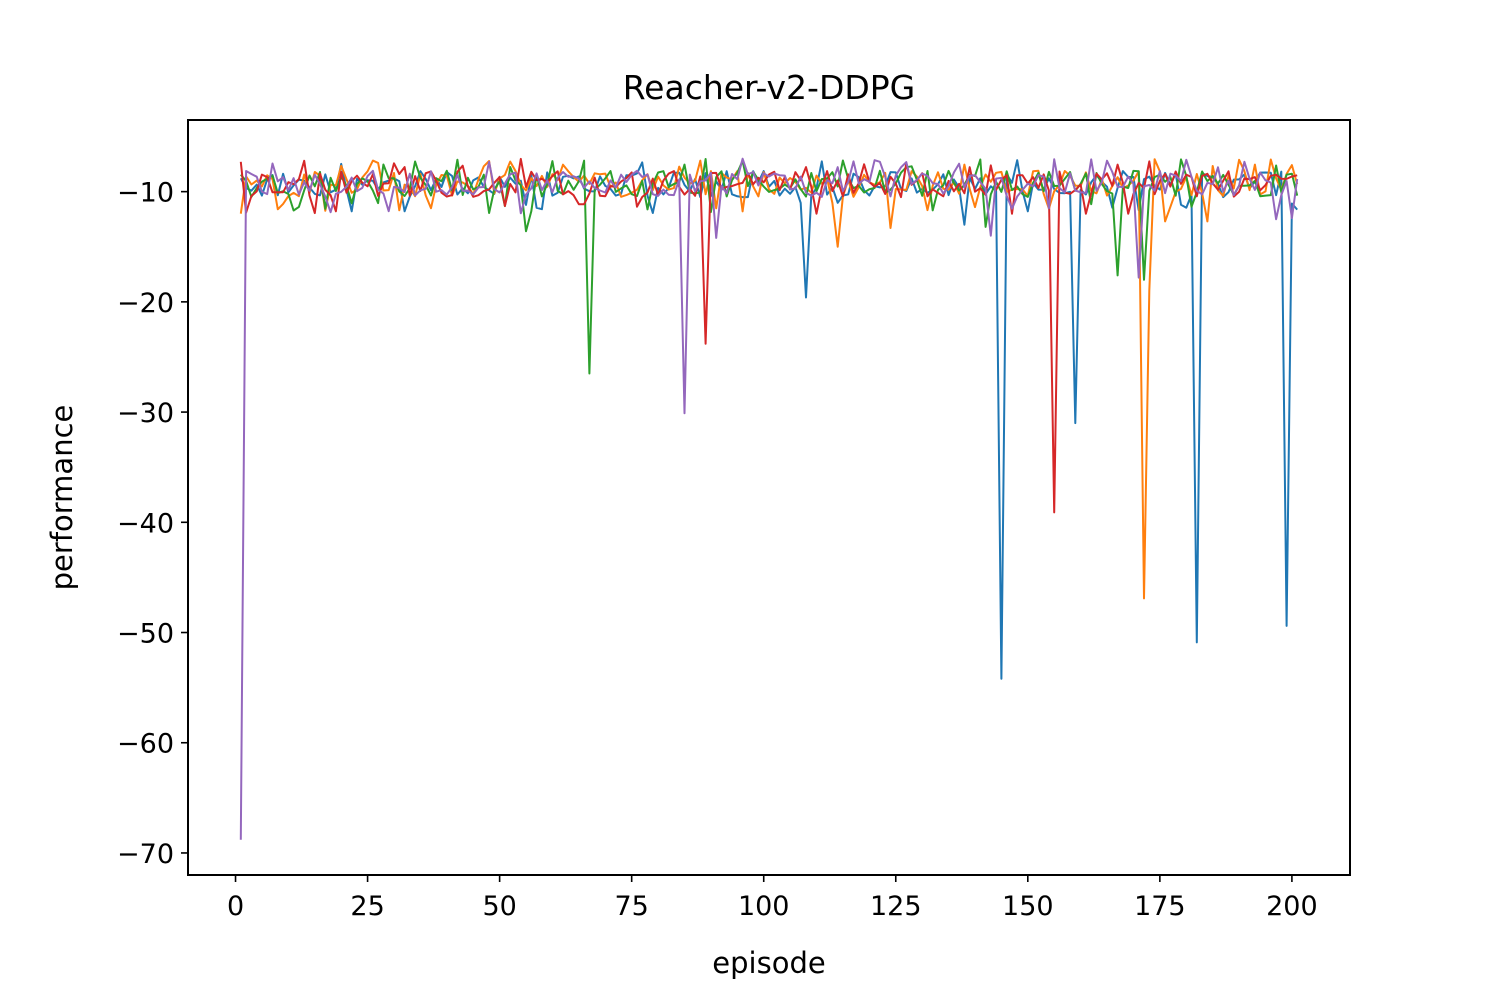 Image resolution: width=1500 pixels, height=1005 pixels. Describe the element at coordinates (764, 906) in the screenshot. I see `x-tick-label: 100` at that location.